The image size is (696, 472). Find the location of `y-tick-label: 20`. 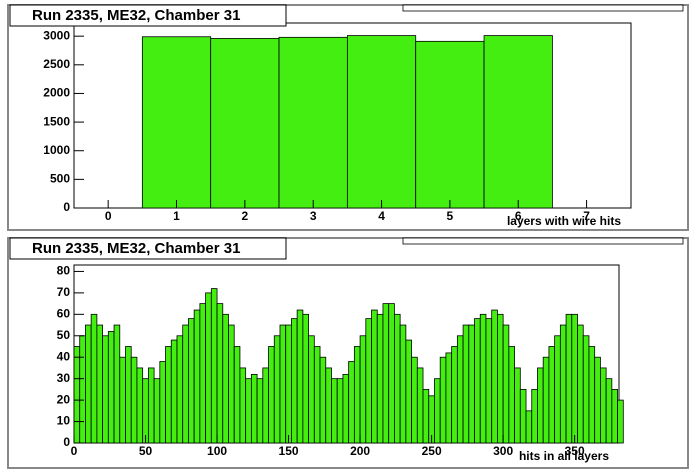

y-tick-label: 20 is located at coordinates (64, 399).